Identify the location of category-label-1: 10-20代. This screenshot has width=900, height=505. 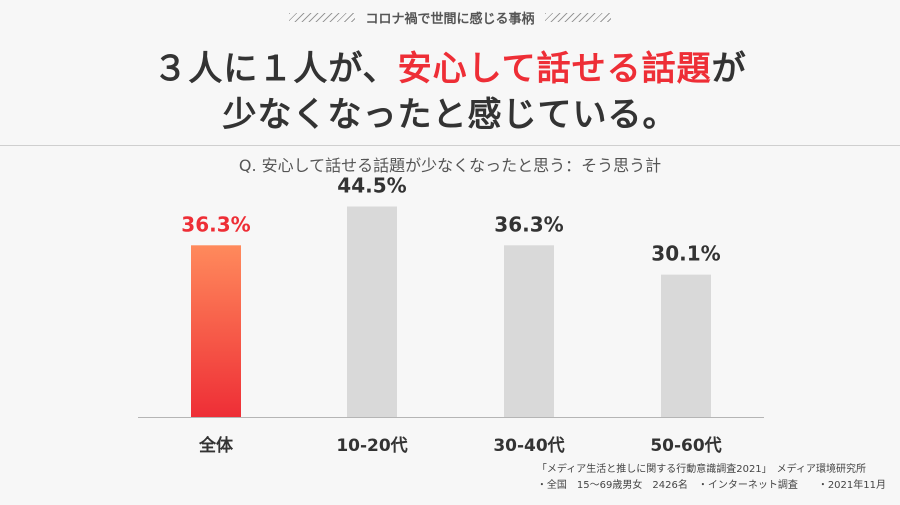
(371, 445).